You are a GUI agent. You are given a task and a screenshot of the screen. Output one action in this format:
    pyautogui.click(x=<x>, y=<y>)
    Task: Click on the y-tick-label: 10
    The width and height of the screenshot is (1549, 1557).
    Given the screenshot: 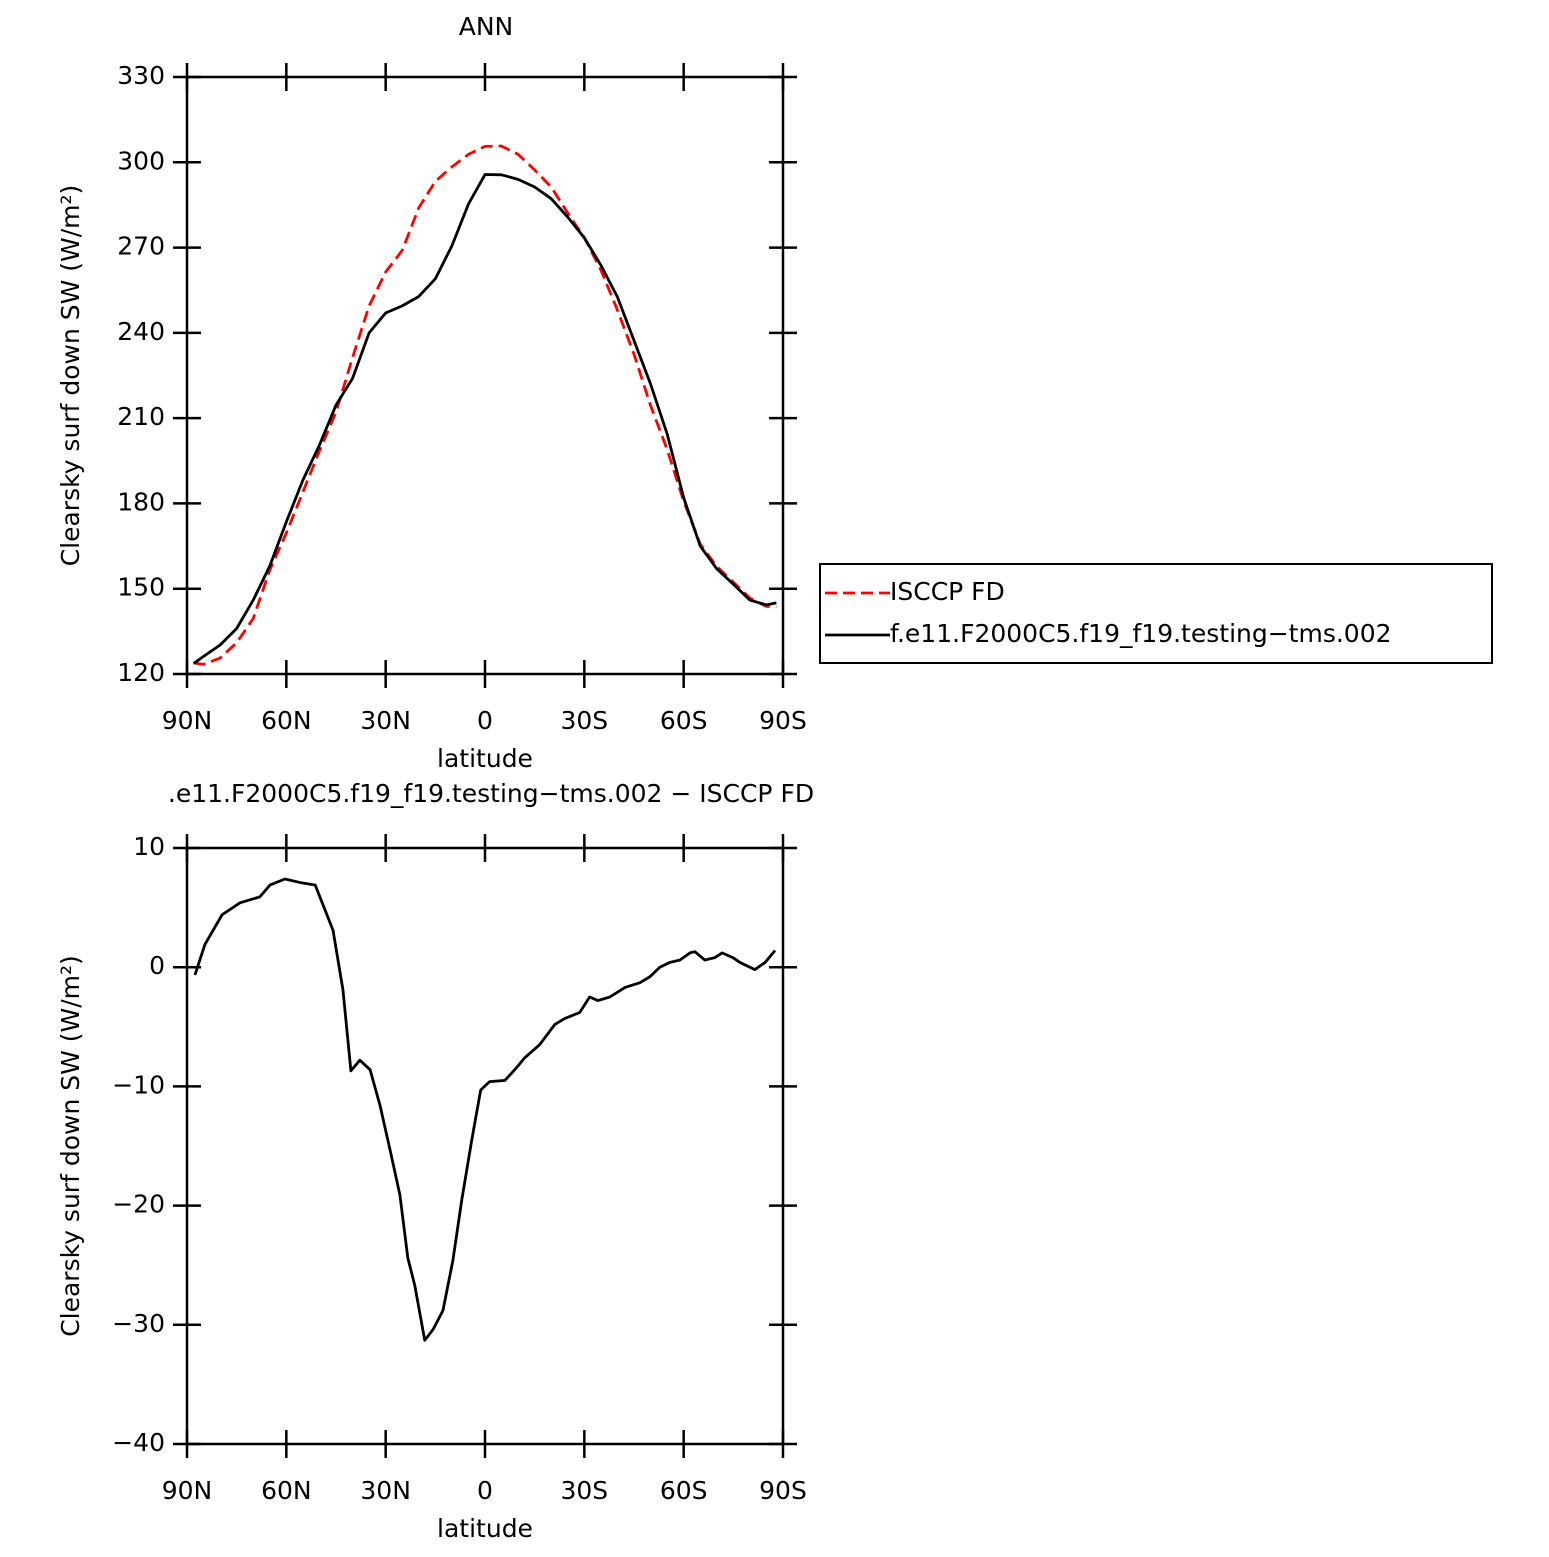 What is the action you would take?
    pyautogui.click(x=149, y=846)
    